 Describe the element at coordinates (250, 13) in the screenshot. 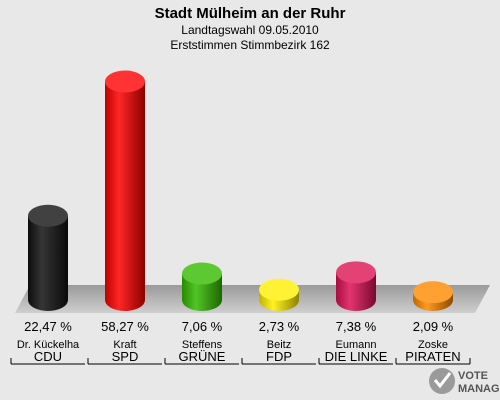

I see `chart-title: Stadt Mülheim an der Ruhr` at that location.